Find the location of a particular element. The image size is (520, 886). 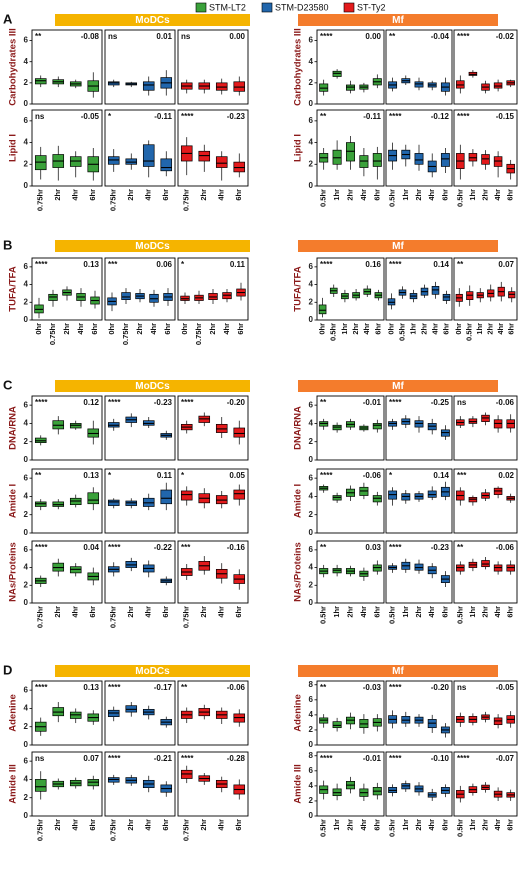

significance: ** is located at coordinates (460, 547).